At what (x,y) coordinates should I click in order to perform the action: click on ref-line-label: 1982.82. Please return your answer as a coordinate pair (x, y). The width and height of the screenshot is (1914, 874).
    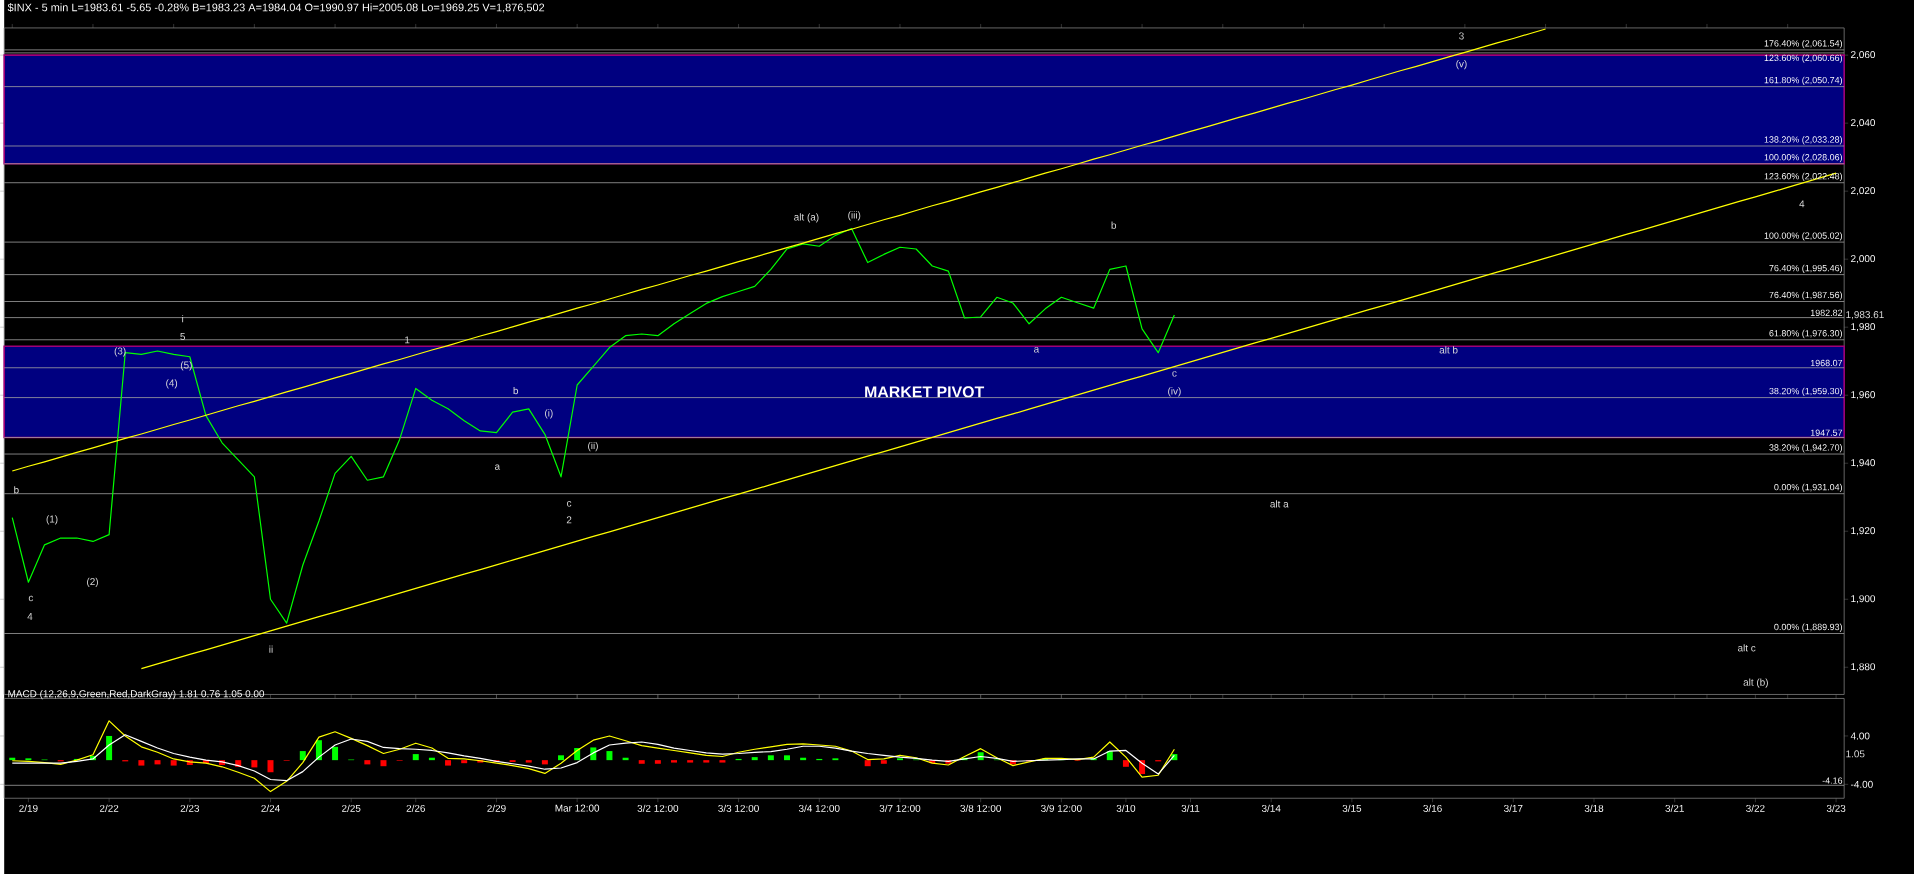
    Looking at the image, I should click on (1826, 312).